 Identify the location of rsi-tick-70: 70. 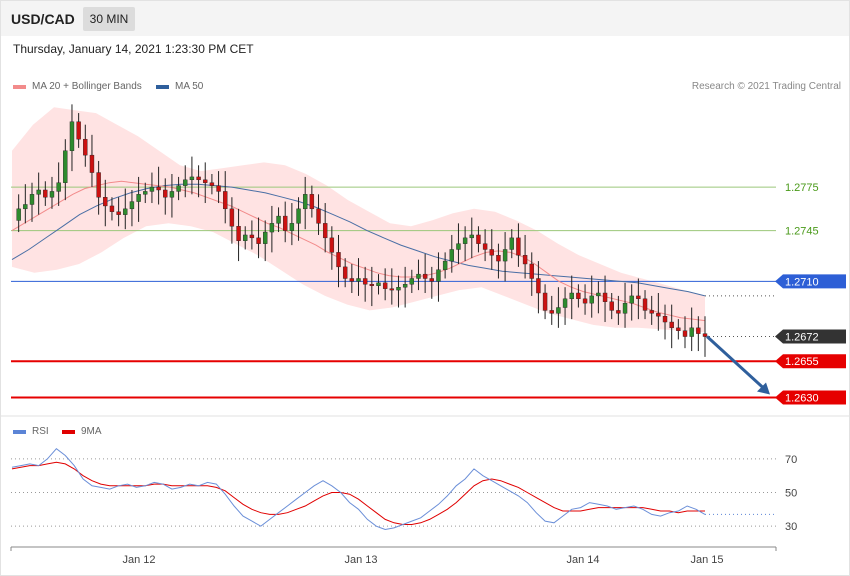
(791, 460).